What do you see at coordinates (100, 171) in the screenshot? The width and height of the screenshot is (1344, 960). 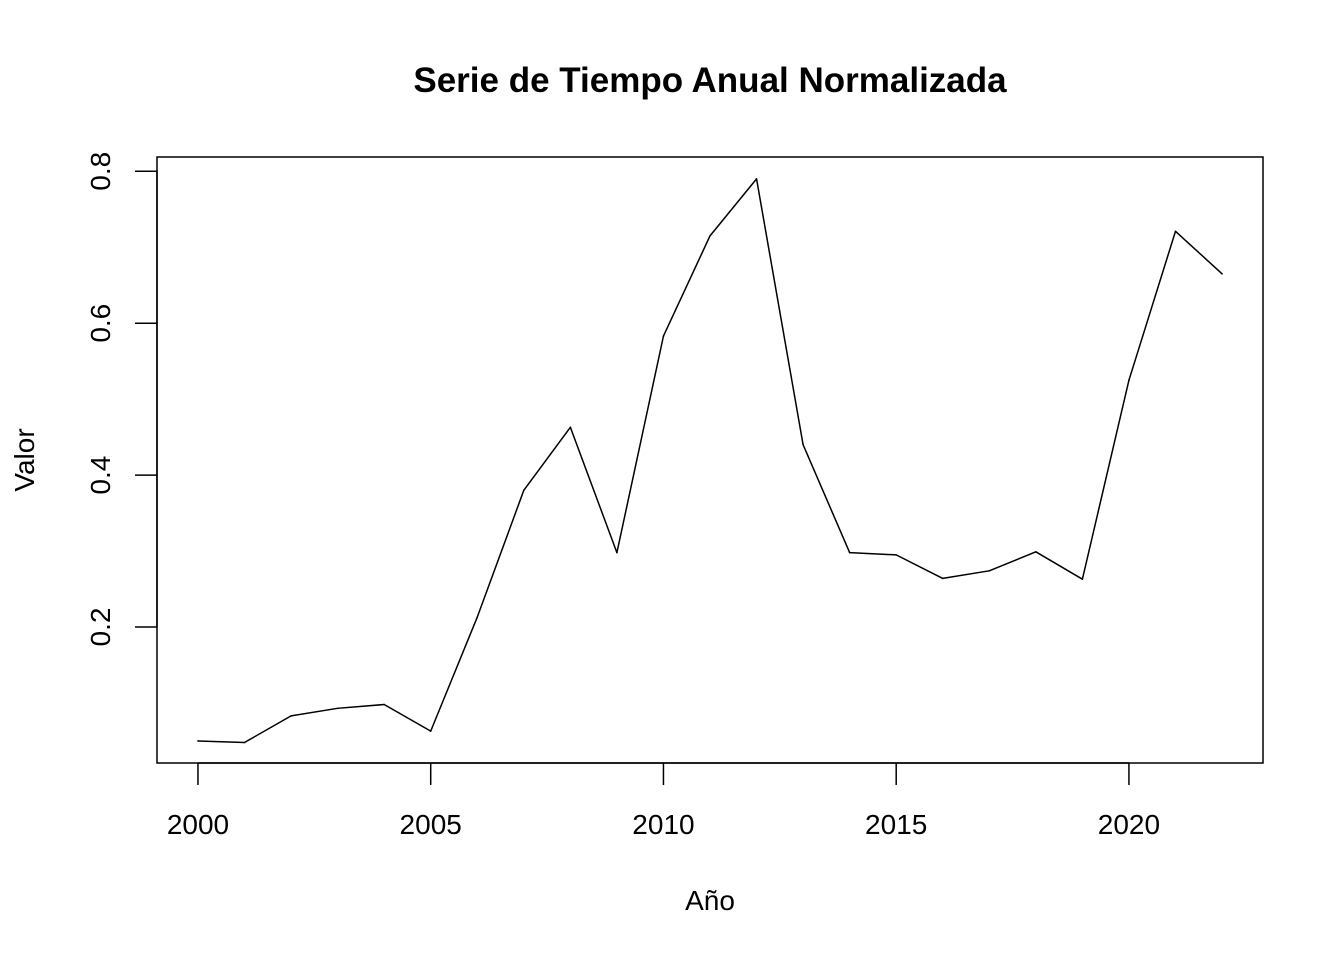 I see `y-tick-label: 0.8` at bounding box center [100, 171].